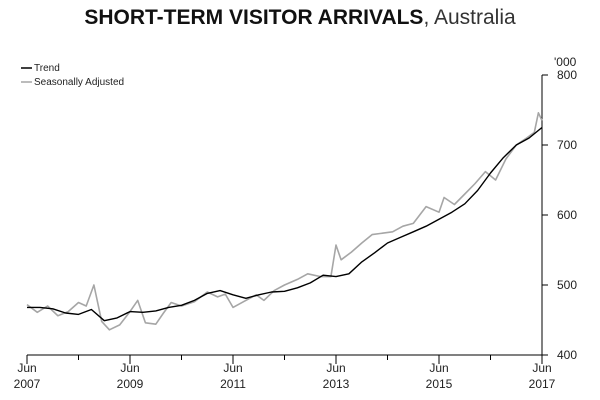  Describe the element at coordinates (567, 285) in the screenshot. I see `y-tick-label: 500` at that location.